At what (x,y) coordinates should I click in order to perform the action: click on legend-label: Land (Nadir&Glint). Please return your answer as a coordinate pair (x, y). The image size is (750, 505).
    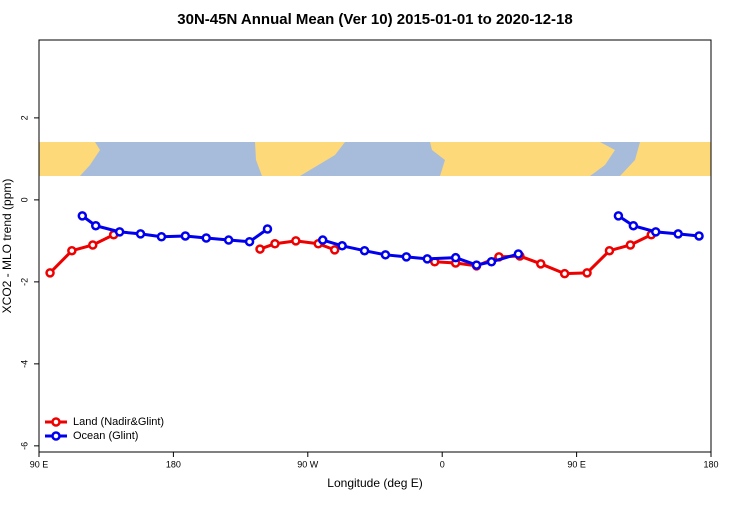
    Looking at the image, I should click on (118, 422).